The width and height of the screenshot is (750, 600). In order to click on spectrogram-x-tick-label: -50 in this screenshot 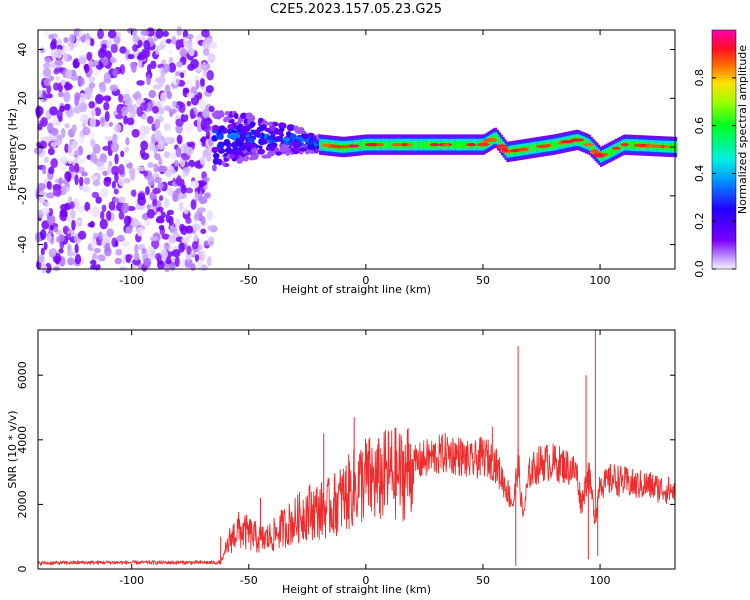, I will do `click(249, 280)`.